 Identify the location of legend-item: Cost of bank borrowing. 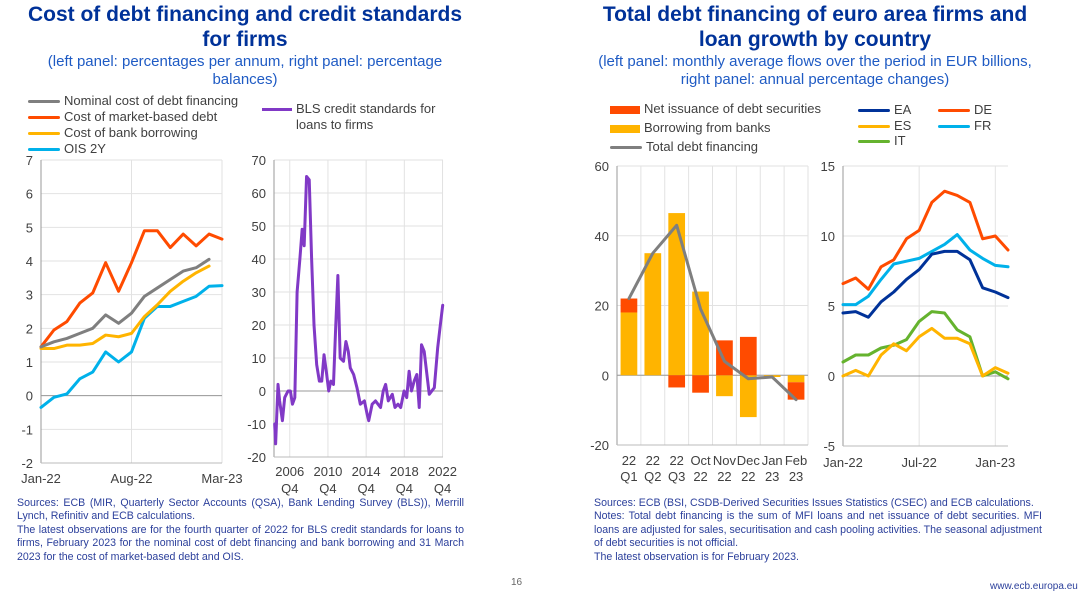
(113, 133).